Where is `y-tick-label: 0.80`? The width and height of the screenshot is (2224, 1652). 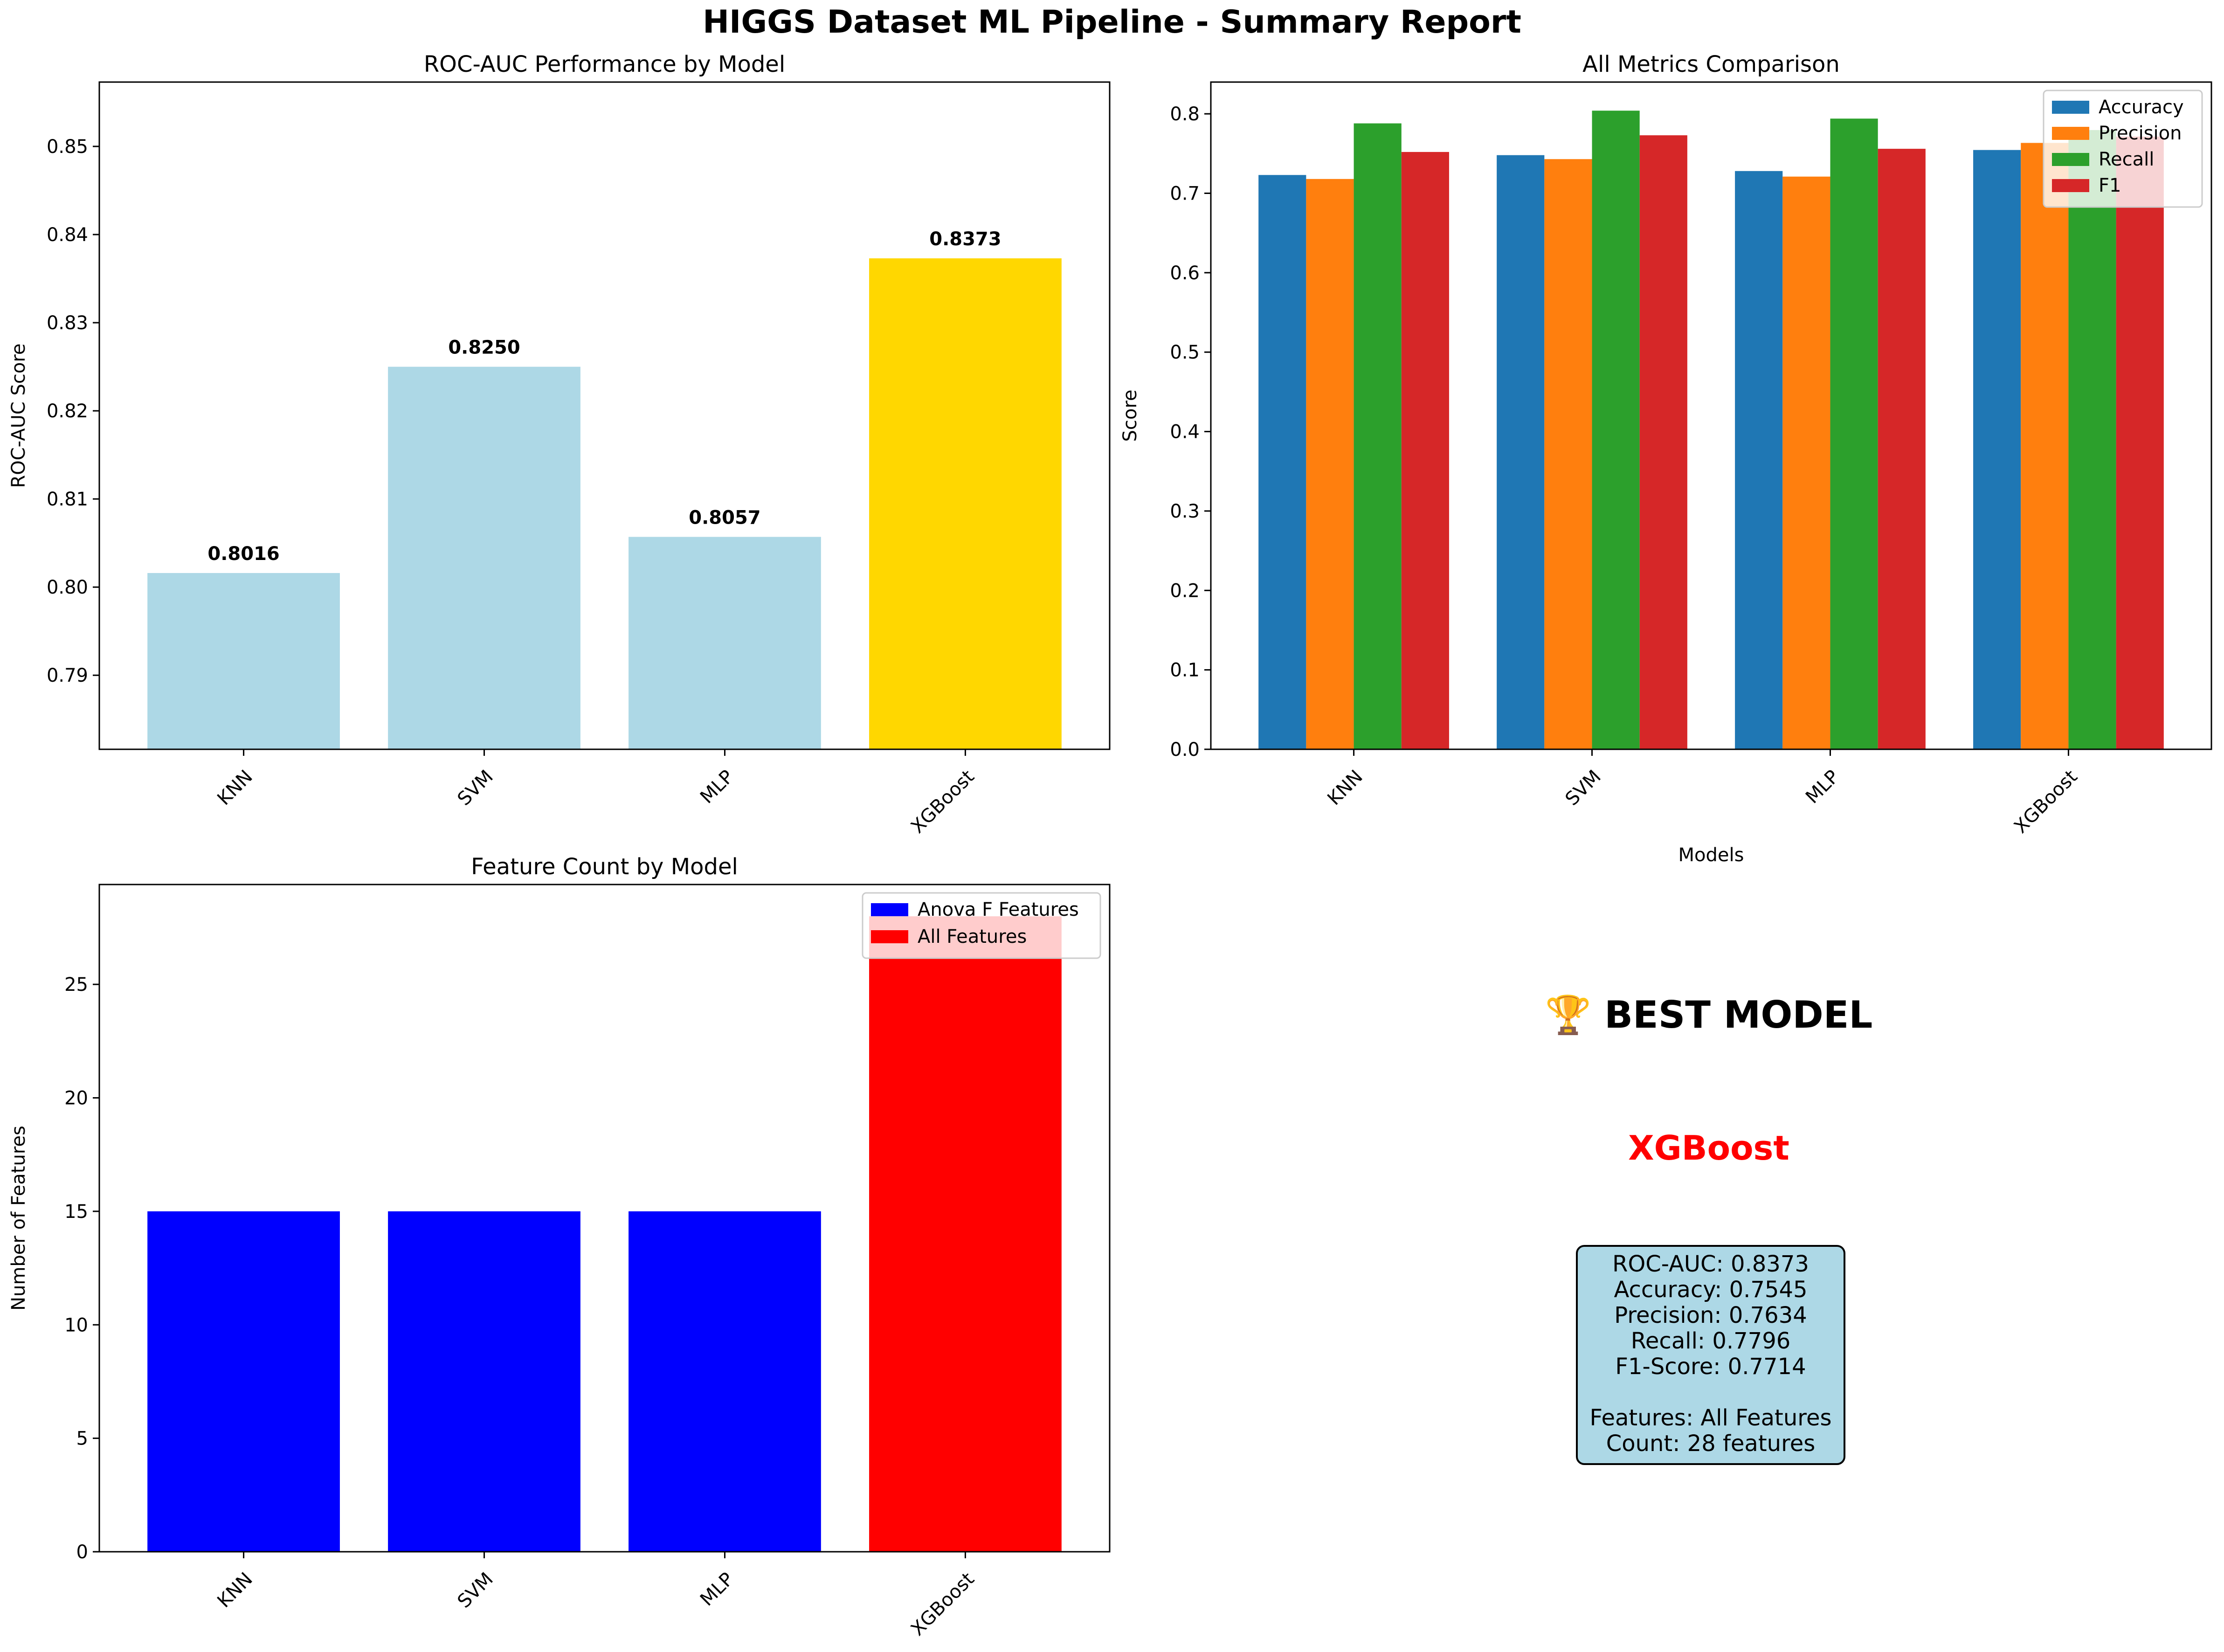
y-tick-label: 0.80 is located at coordinates (67, 587).